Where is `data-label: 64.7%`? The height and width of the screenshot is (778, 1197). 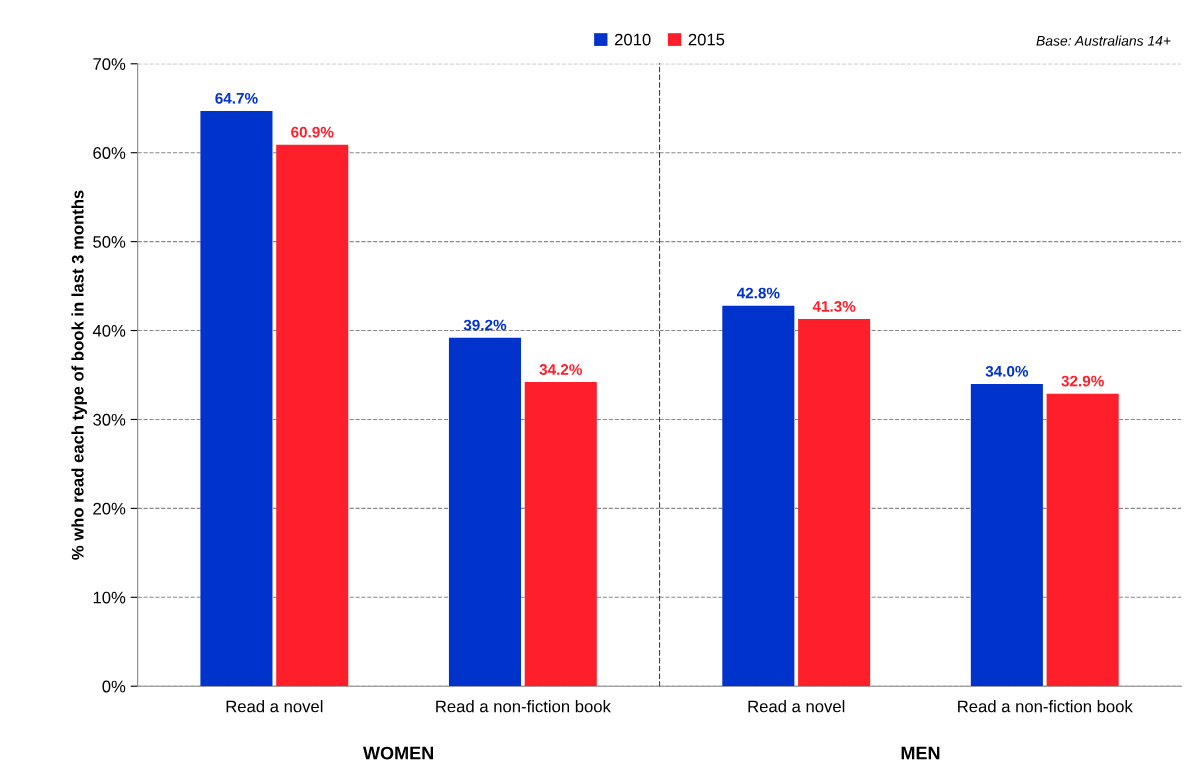 data-label: 64.7% is located at coordinates (236, 98).